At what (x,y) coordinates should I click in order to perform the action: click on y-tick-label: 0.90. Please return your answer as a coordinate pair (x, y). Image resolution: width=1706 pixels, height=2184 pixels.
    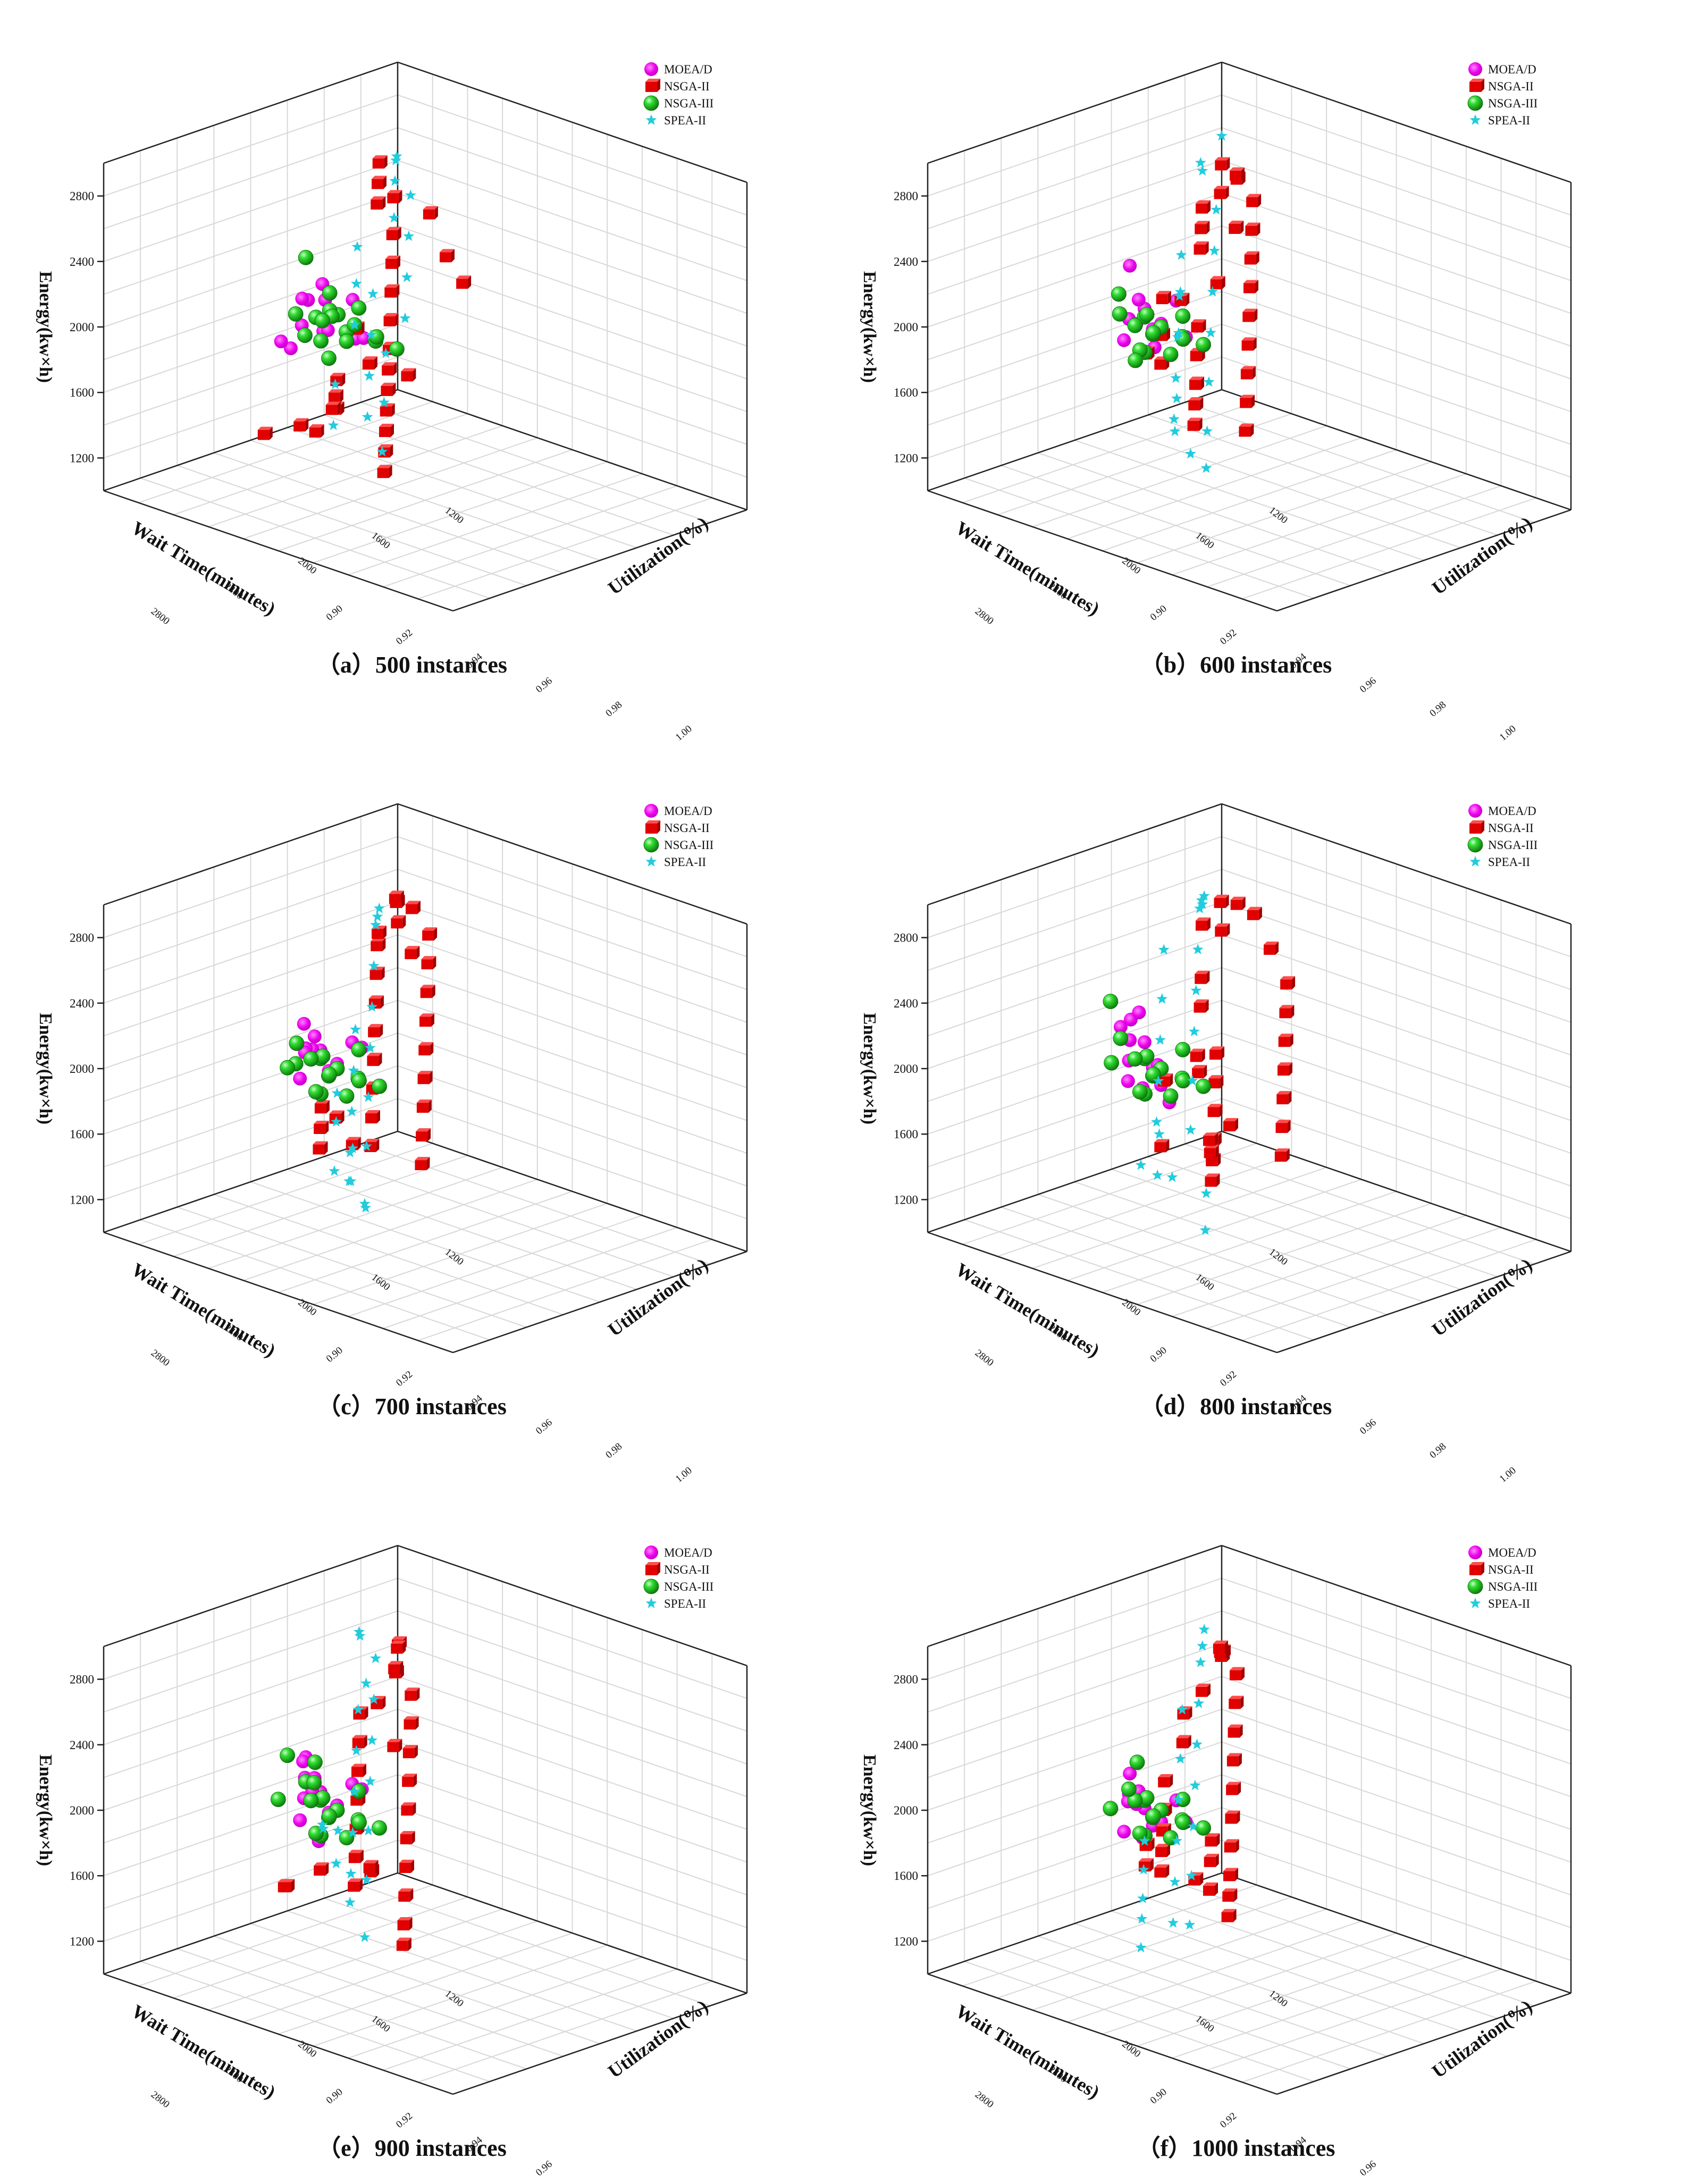
    Looking at the image, I should click on (1158, 1354).